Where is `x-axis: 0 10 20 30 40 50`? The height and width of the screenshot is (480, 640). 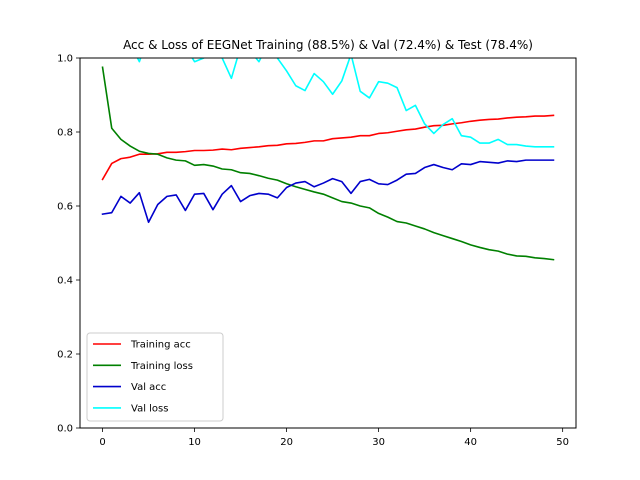 x-axis: 0 10 20 30 40 50 is located at coordinates (334, 438).